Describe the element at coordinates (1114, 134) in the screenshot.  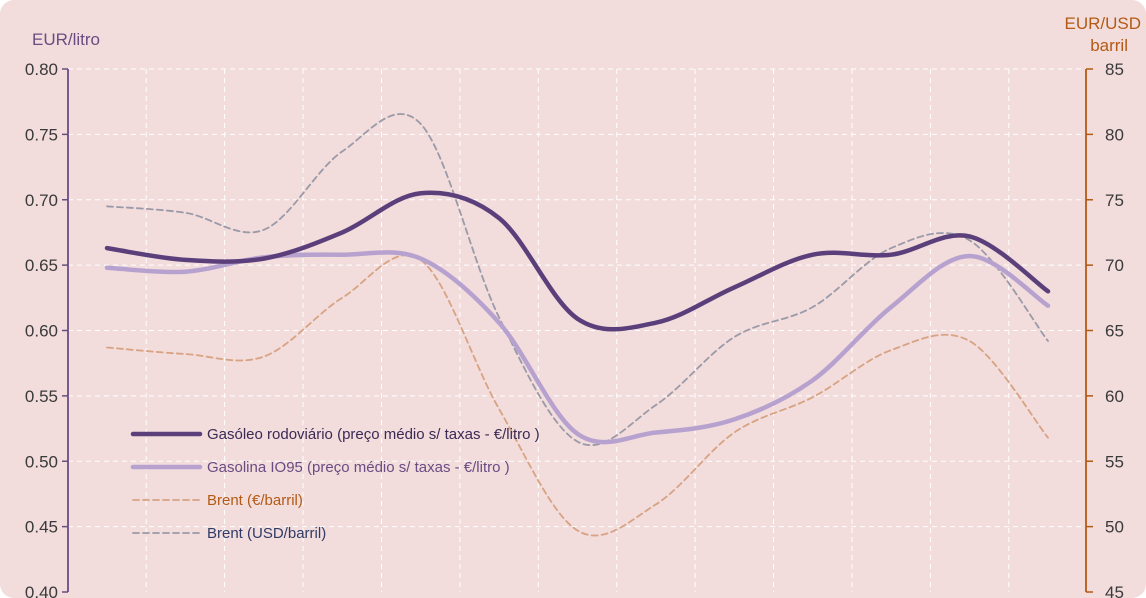
I see `right-tick-label: 80` at that location.